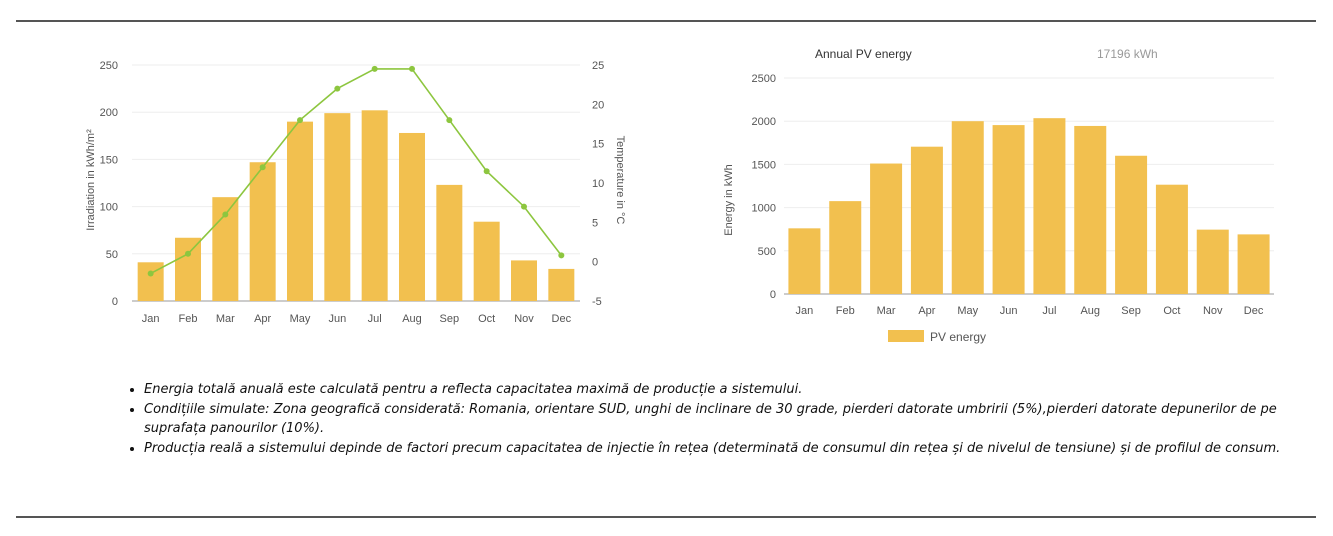 This screenshot has height=536, width=1333. Describe the element at coordinates (109, 113) in the screenshot. I see `y-tick-label: 200` at that location.